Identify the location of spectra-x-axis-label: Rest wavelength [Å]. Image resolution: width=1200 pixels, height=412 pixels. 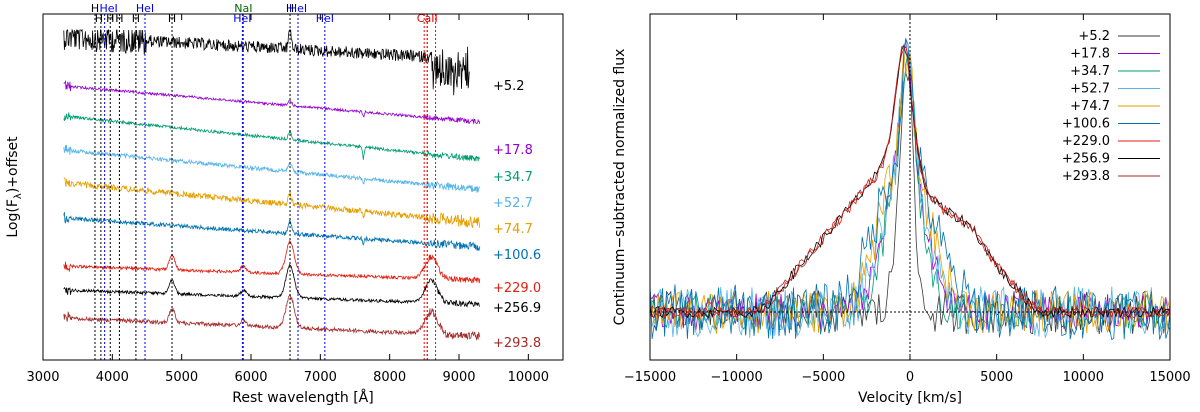
(302, 397).